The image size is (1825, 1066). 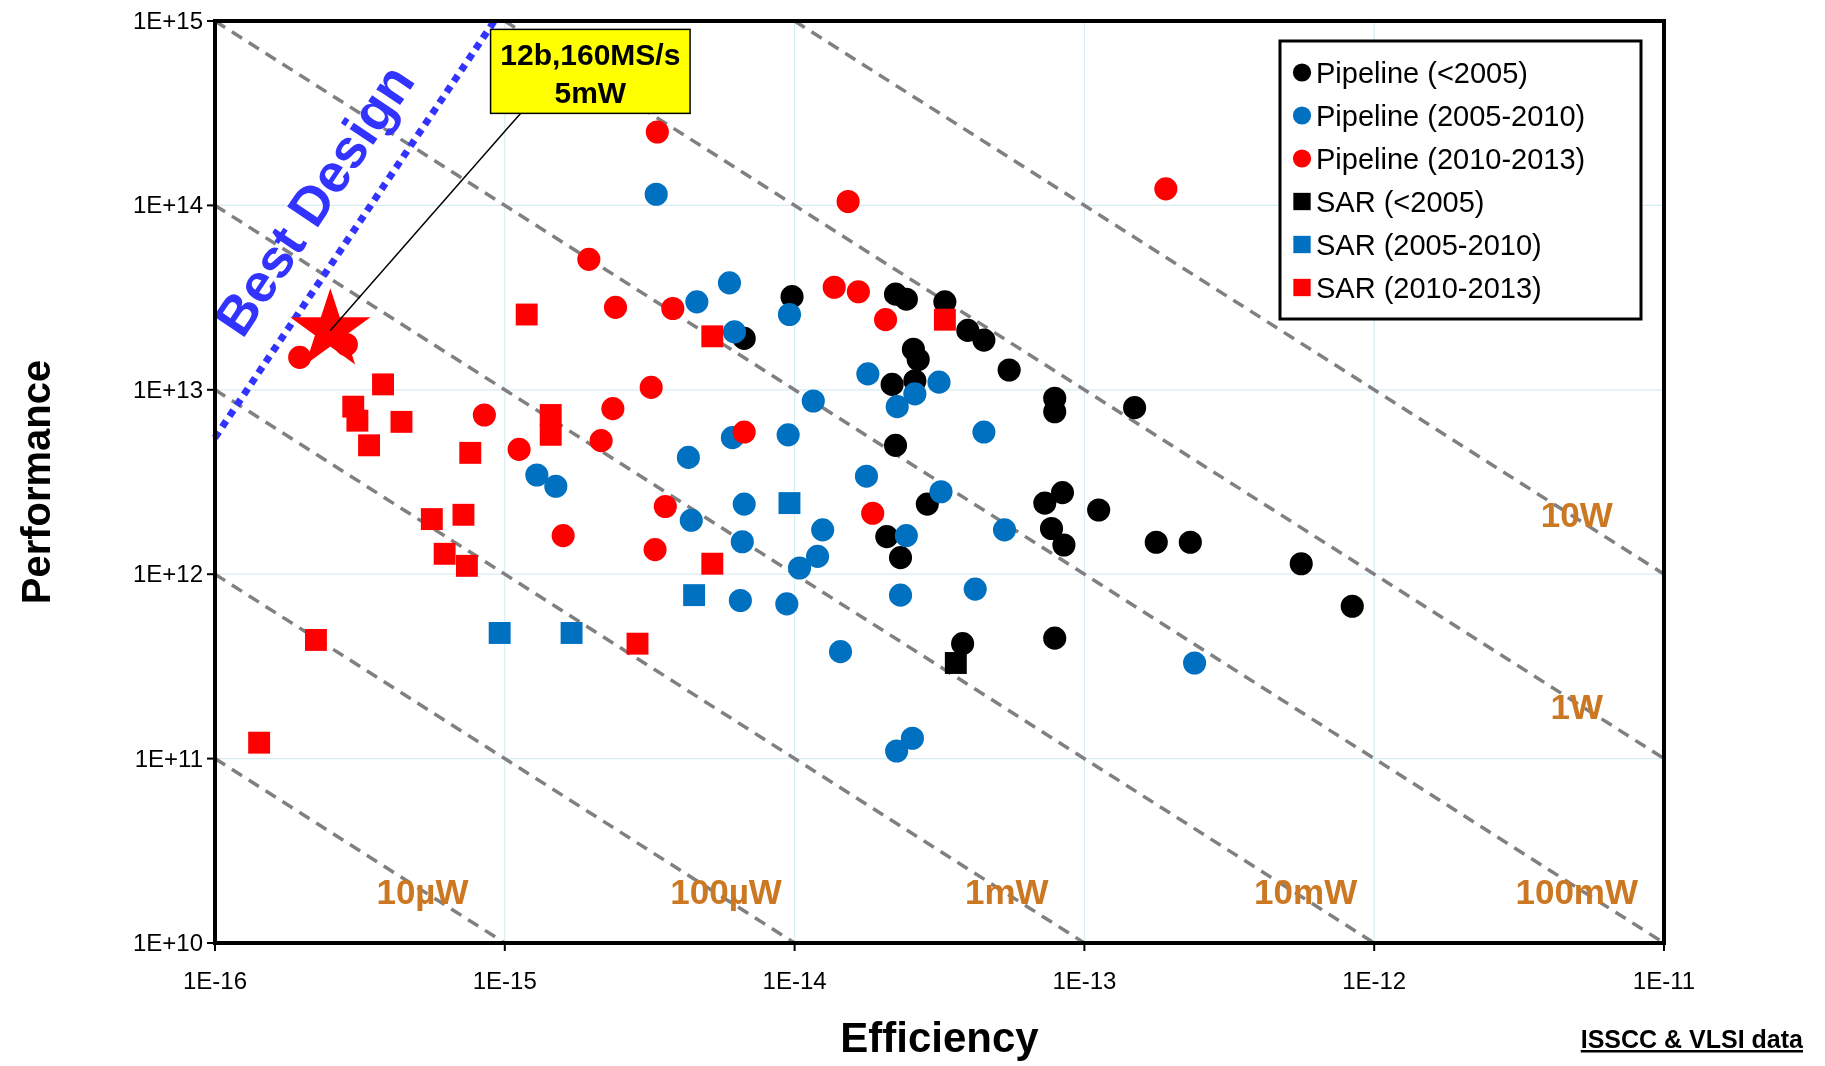 I want to click on annotation: 1mW, so click(x=1007, y=891).